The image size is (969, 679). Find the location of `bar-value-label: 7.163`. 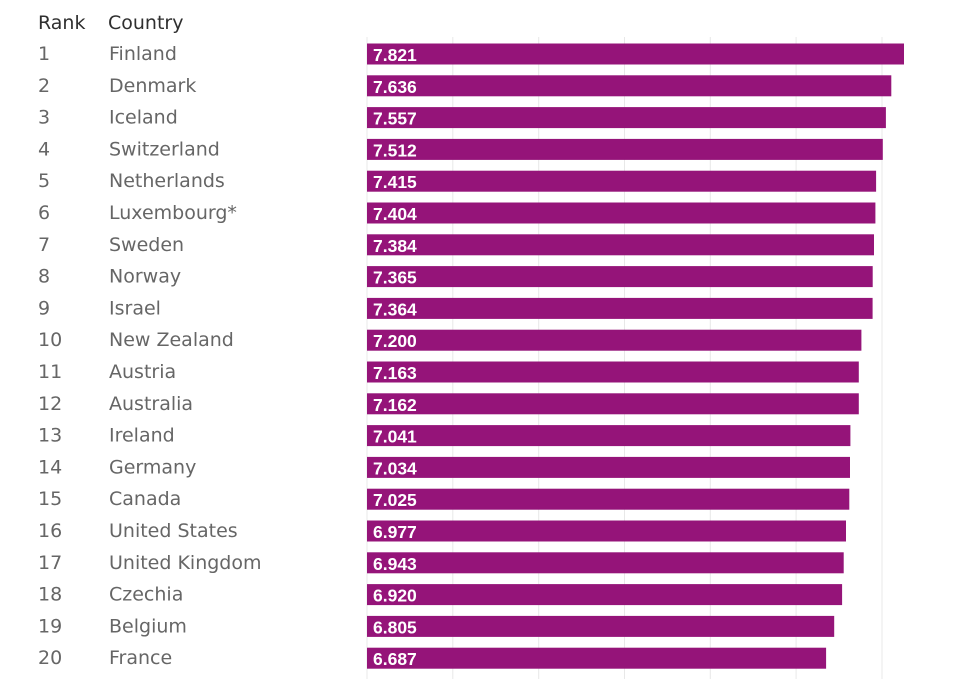

bar-value-label: 7.163 is located at coordinates (395, 373).